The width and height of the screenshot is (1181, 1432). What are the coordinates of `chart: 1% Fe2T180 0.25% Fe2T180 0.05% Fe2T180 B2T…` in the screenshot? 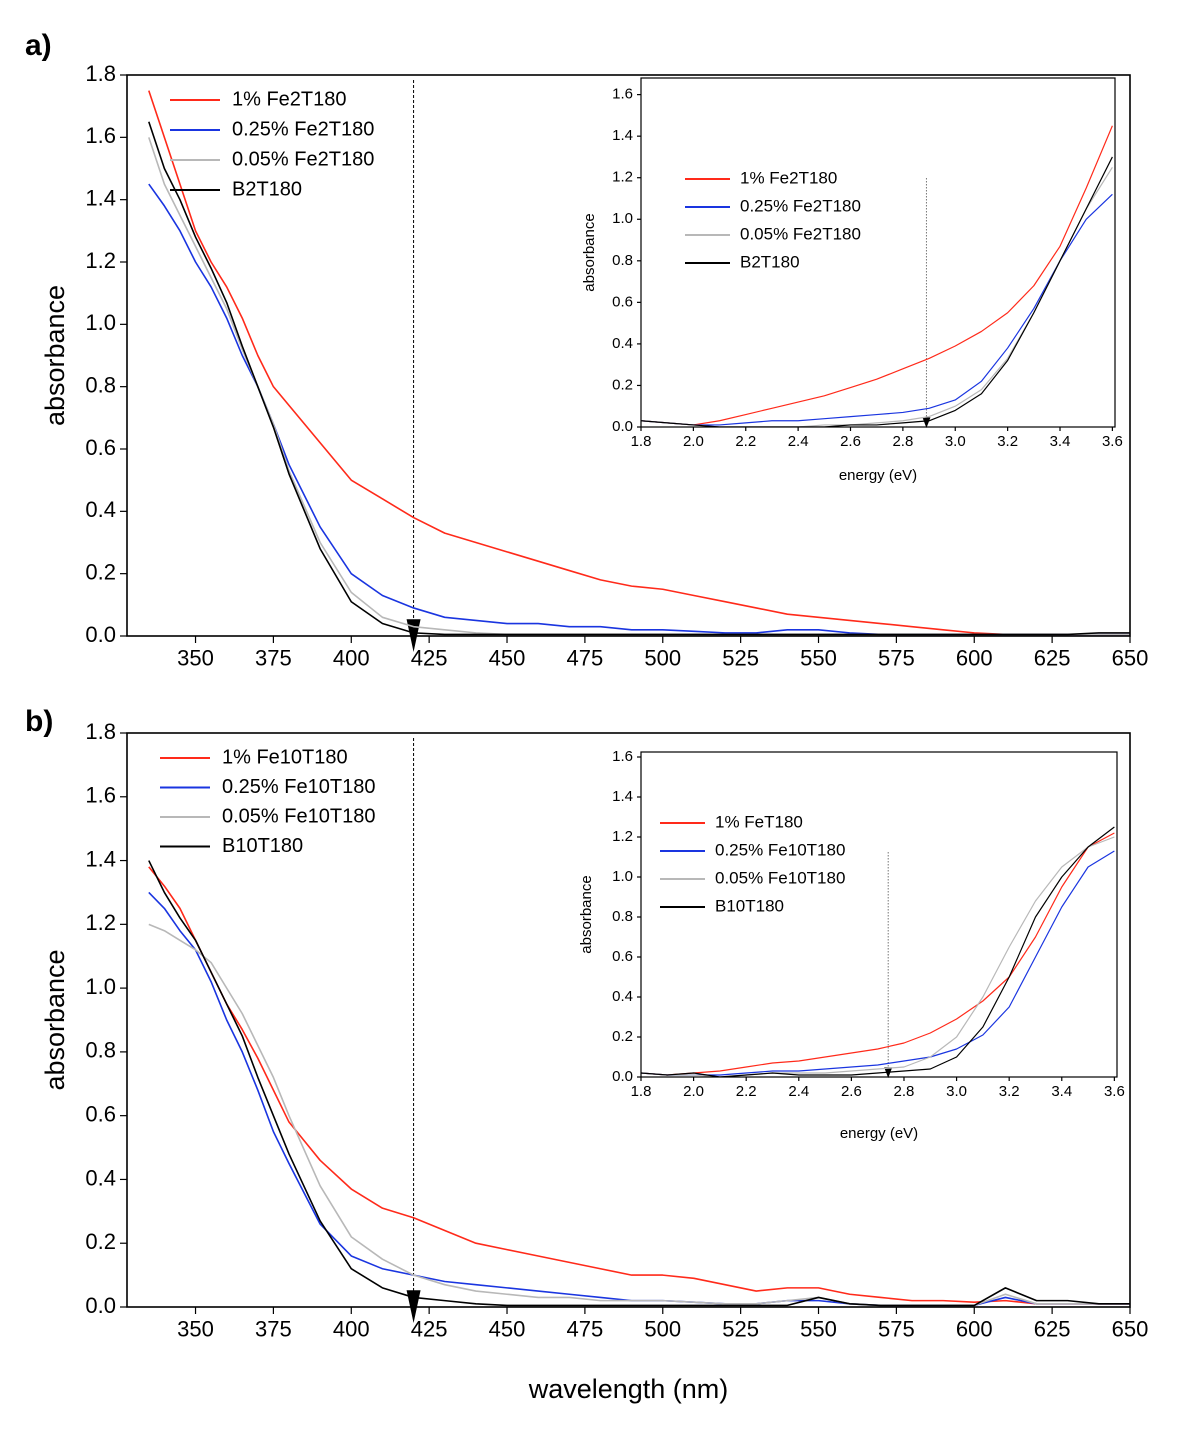 It's located at (852, 280).